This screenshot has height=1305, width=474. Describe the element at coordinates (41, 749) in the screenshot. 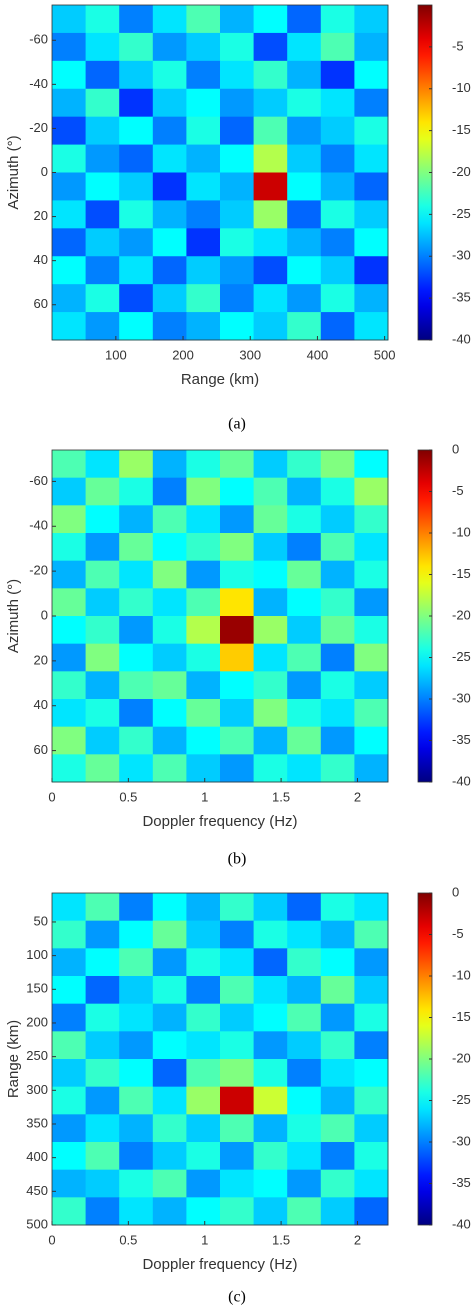

I see `y-tick-label: 60` at that location.